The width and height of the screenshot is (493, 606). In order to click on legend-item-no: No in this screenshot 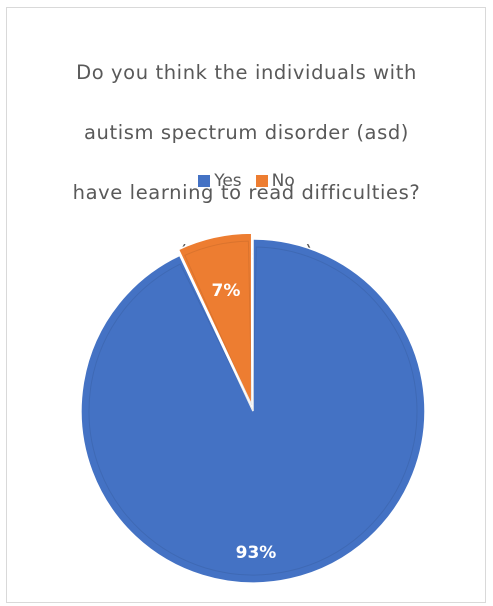, I will do `click(275, 181)`.